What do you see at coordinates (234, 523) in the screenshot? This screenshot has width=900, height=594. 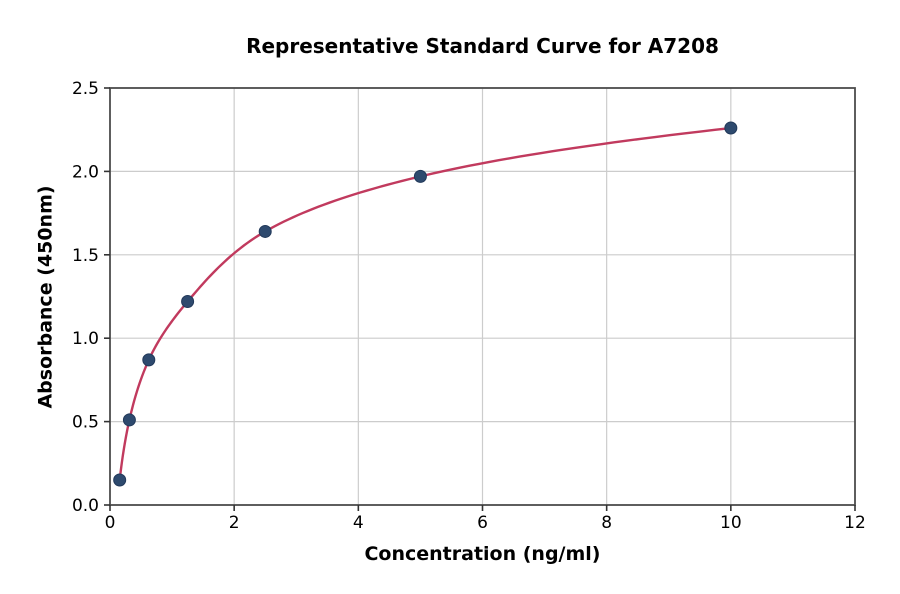 I see `x-tick-label: 2` at bounding box center [234, 523].